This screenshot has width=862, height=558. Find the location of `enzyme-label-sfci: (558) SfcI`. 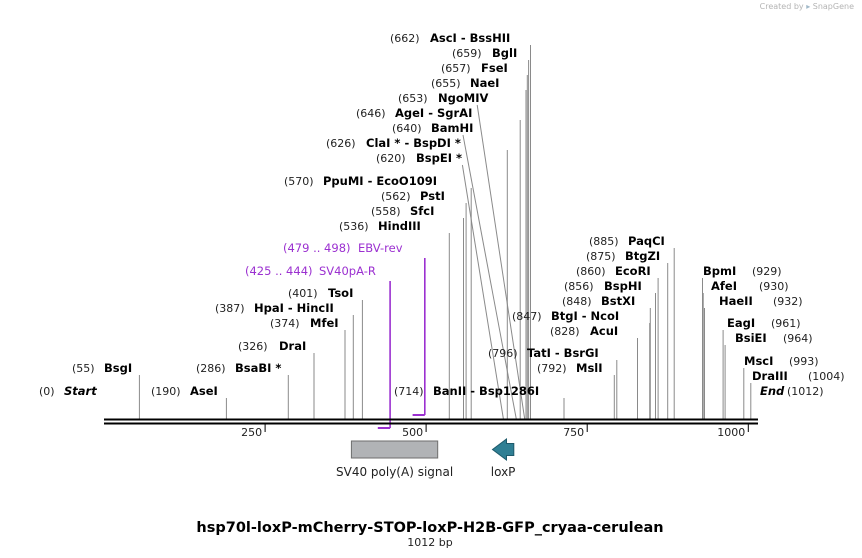

enzyme-label-sfci: (558) SfcI is located at coordinates (402, 211).